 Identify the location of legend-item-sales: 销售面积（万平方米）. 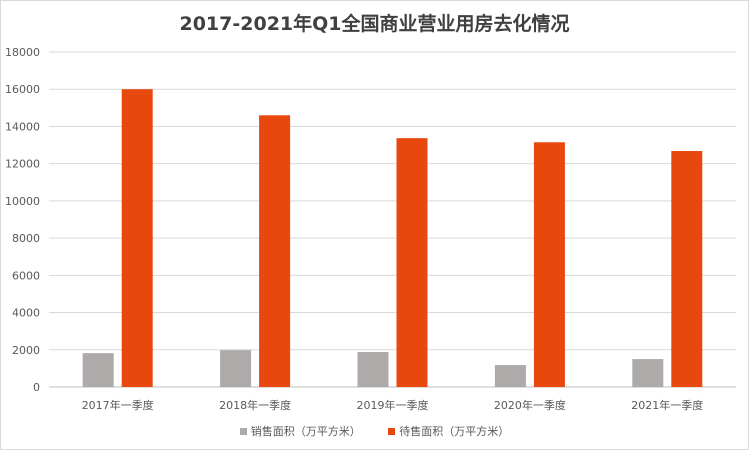
(300, 431).